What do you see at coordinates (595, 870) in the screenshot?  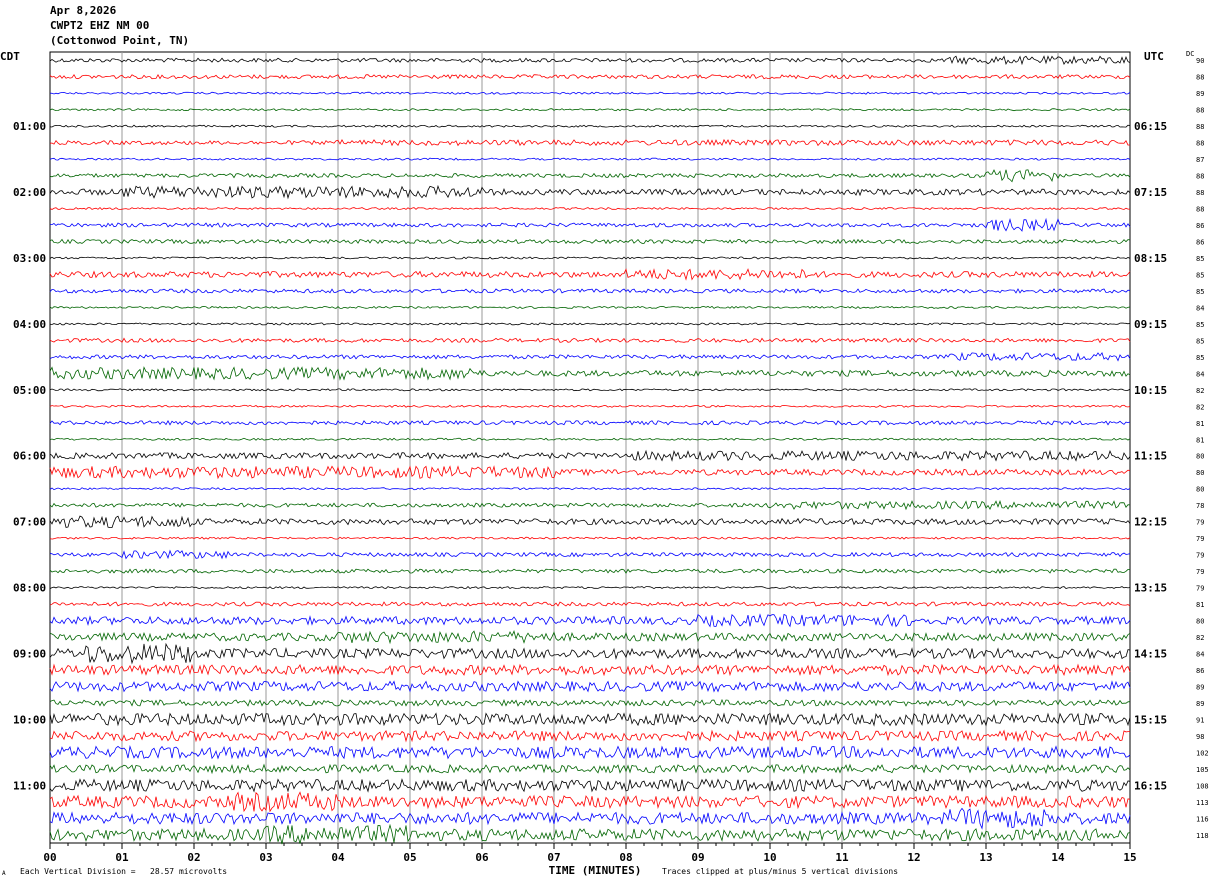 I see `x-axis-label: TIME (MINUTES)` at bounding box center [595, 870].